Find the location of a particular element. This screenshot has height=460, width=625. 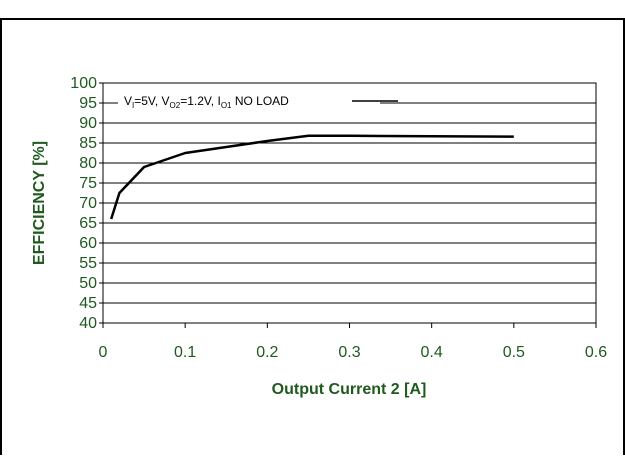

y-tick-labels: 40 45 50 55 60 65 70 75 80 85 90 95 100 is located at coordinates (83, 203).